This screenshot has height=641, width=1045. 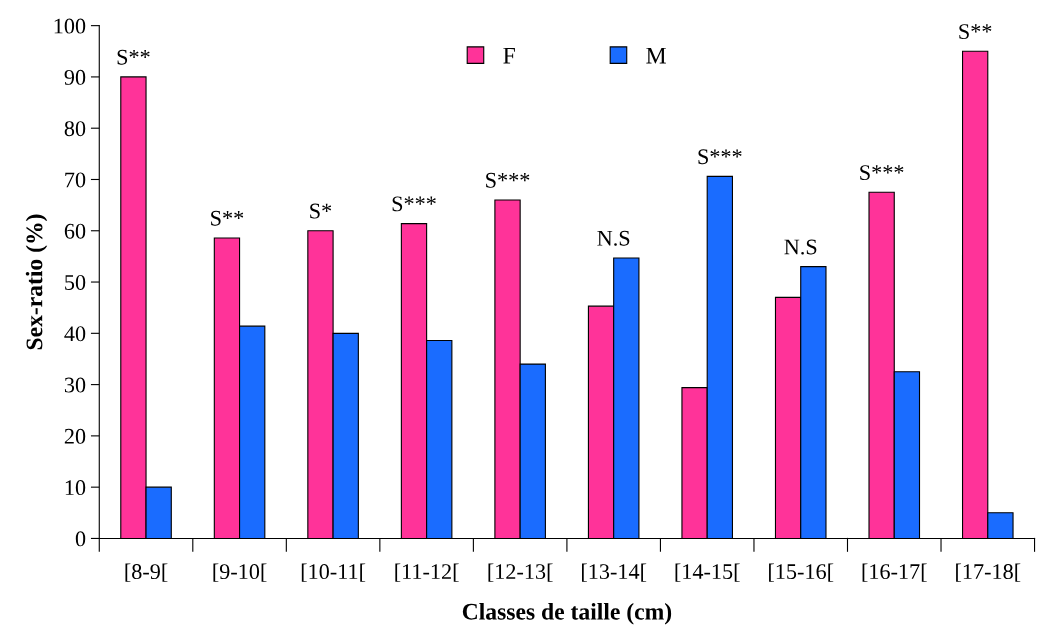 What do you see at coordinates (333, 572) in the screenshot?
I see `x-tick-label: [10-11[` at bounding box center [333, 572].